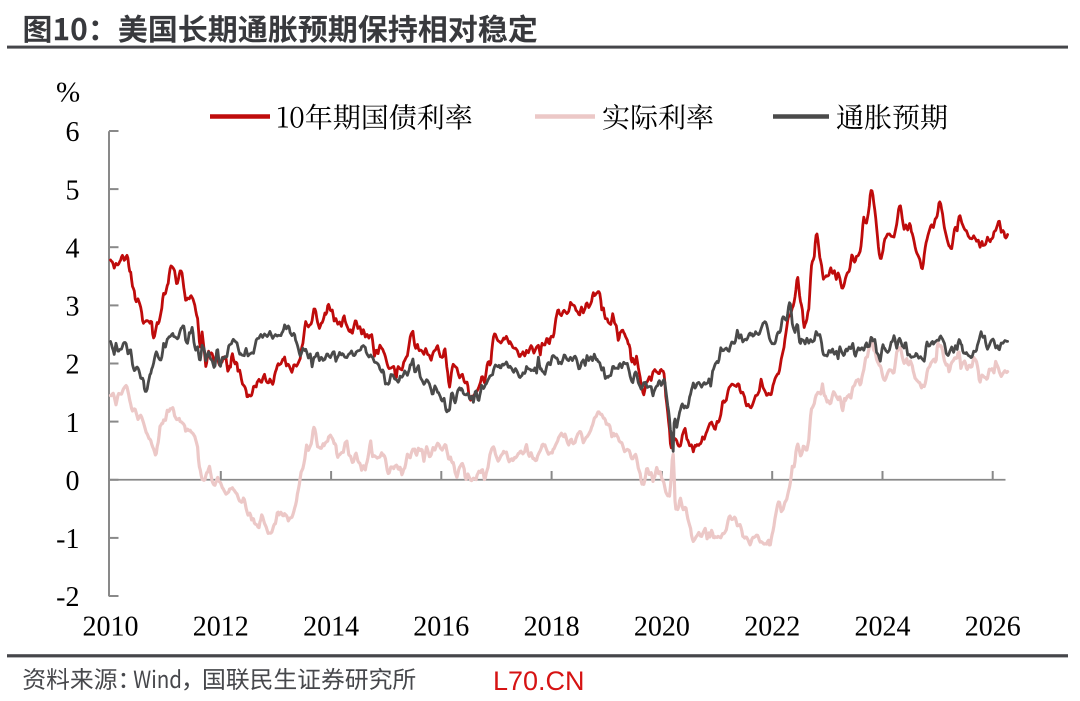 The width and height of the screenshot is (1080, 701). I want to click on svg-text: -2, so click(67, 597).